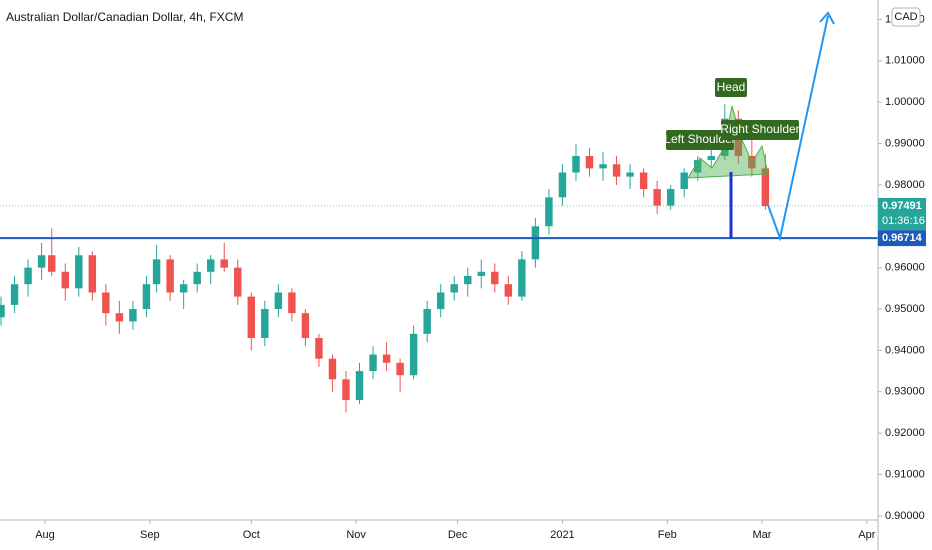 Image resolution: width=932 pixels, height=550 pixels. What do you see at coordinates (902, 213) in the screenshot?
I see `last-price-box` at bounding box center [902, 213].